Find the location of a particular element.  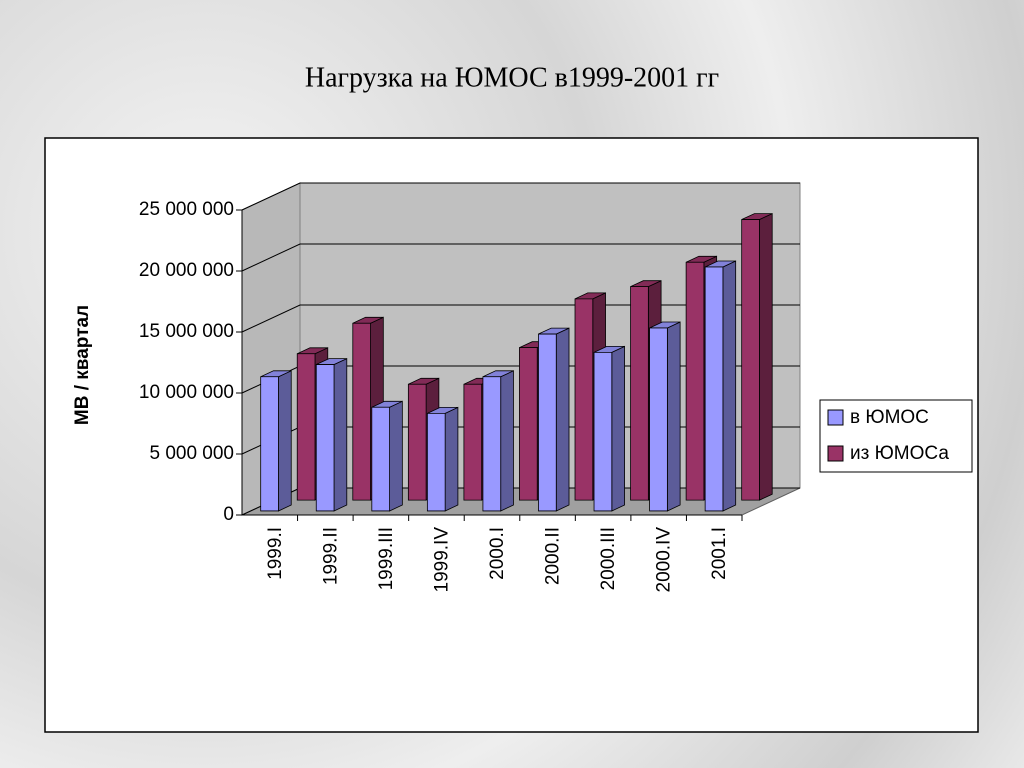

x-tick-label: 1999.IV is located at coordinates (441, 560).